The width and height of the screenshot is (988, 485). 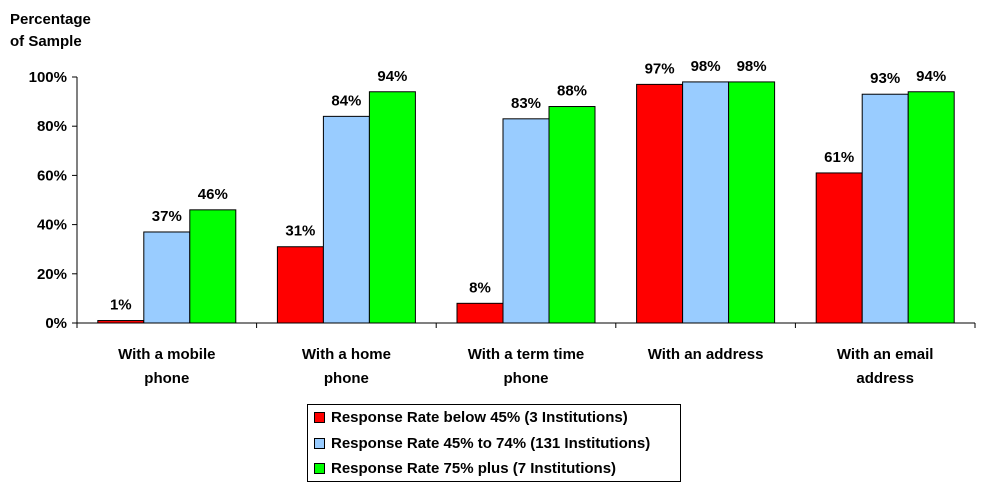 I want to click on y-tick-label: 0%, so click(x=56, y=323).